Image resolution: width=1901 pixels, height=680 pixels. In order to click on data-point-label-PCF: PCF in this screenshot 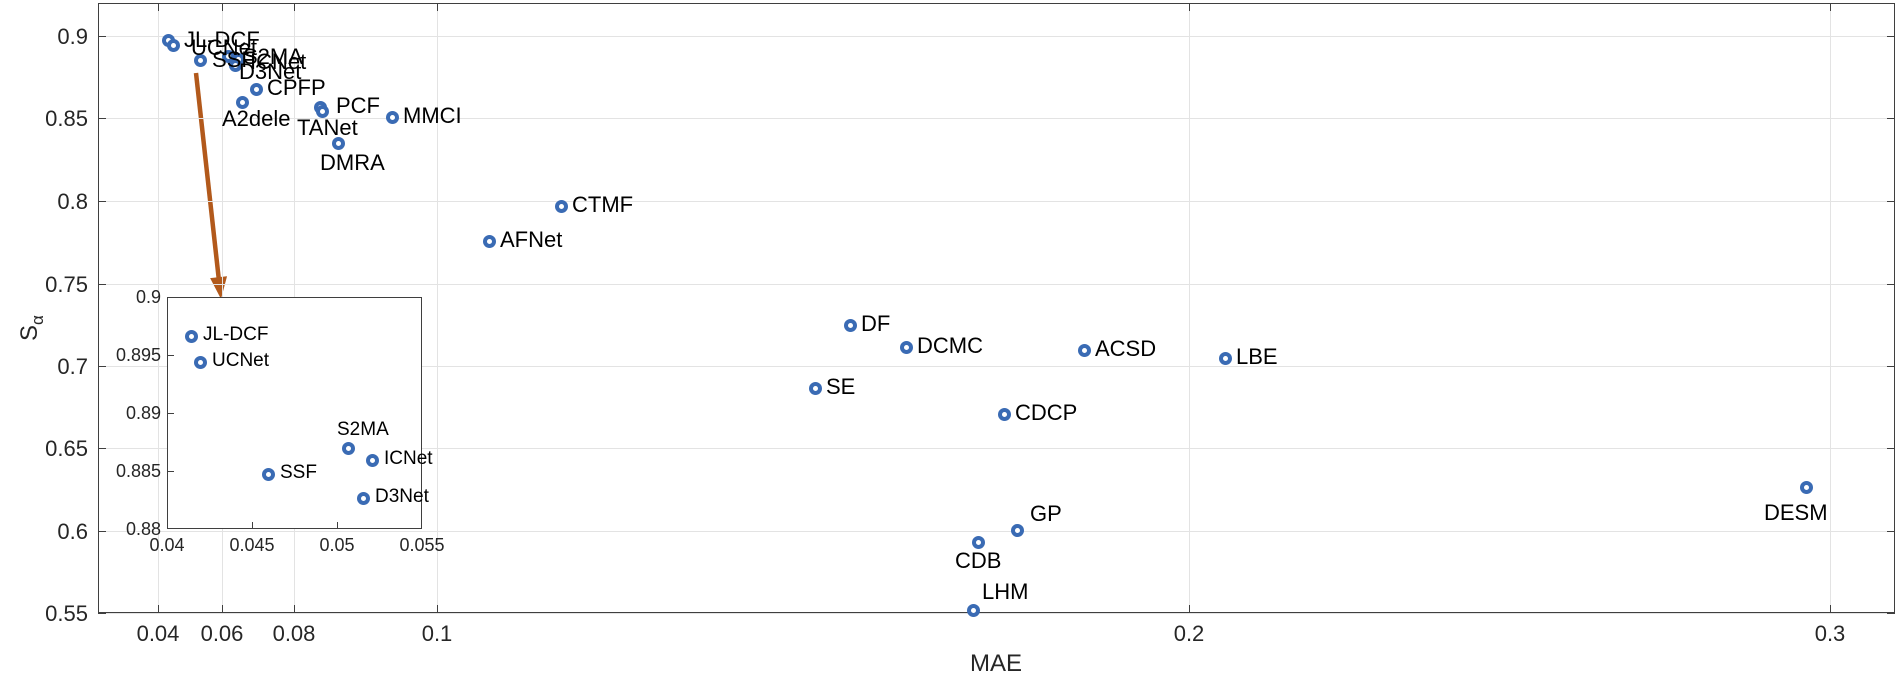, I will do `click(358, 105)`.